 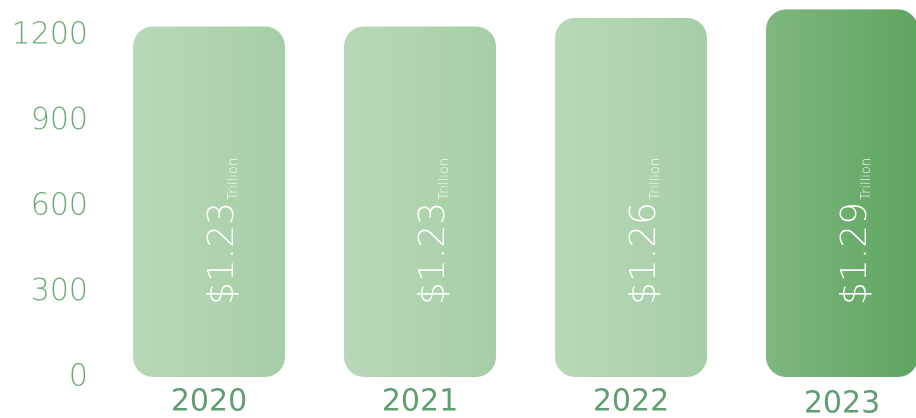 I want to click on value-label-text: $1.29, so click(x=854, y=253).